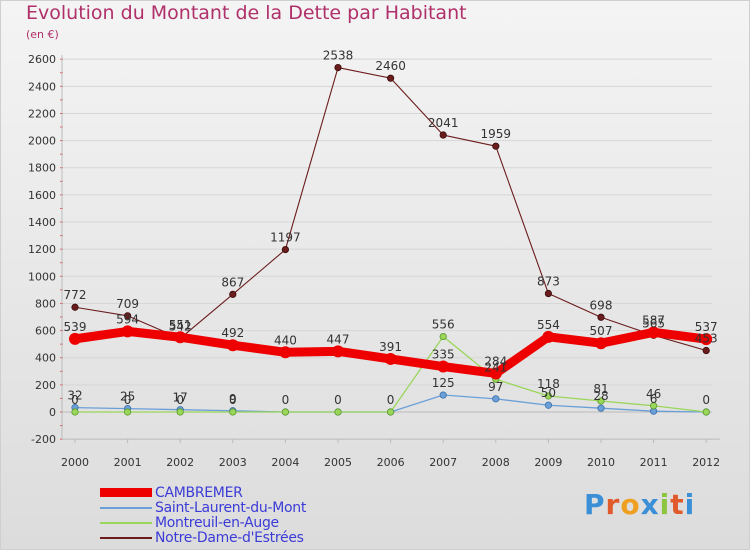 The height and width of the screenshot is (550, 750). Describe the element at coordinates (653, 323) in the screenshot. I see `data-label: 565` at that location.